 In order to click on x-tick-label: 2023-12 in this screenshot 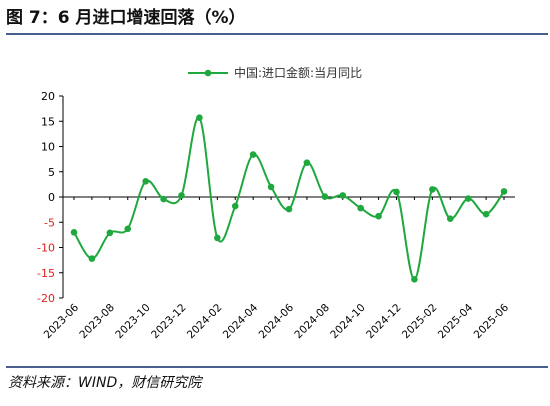, I will do `click(169, 322)`.